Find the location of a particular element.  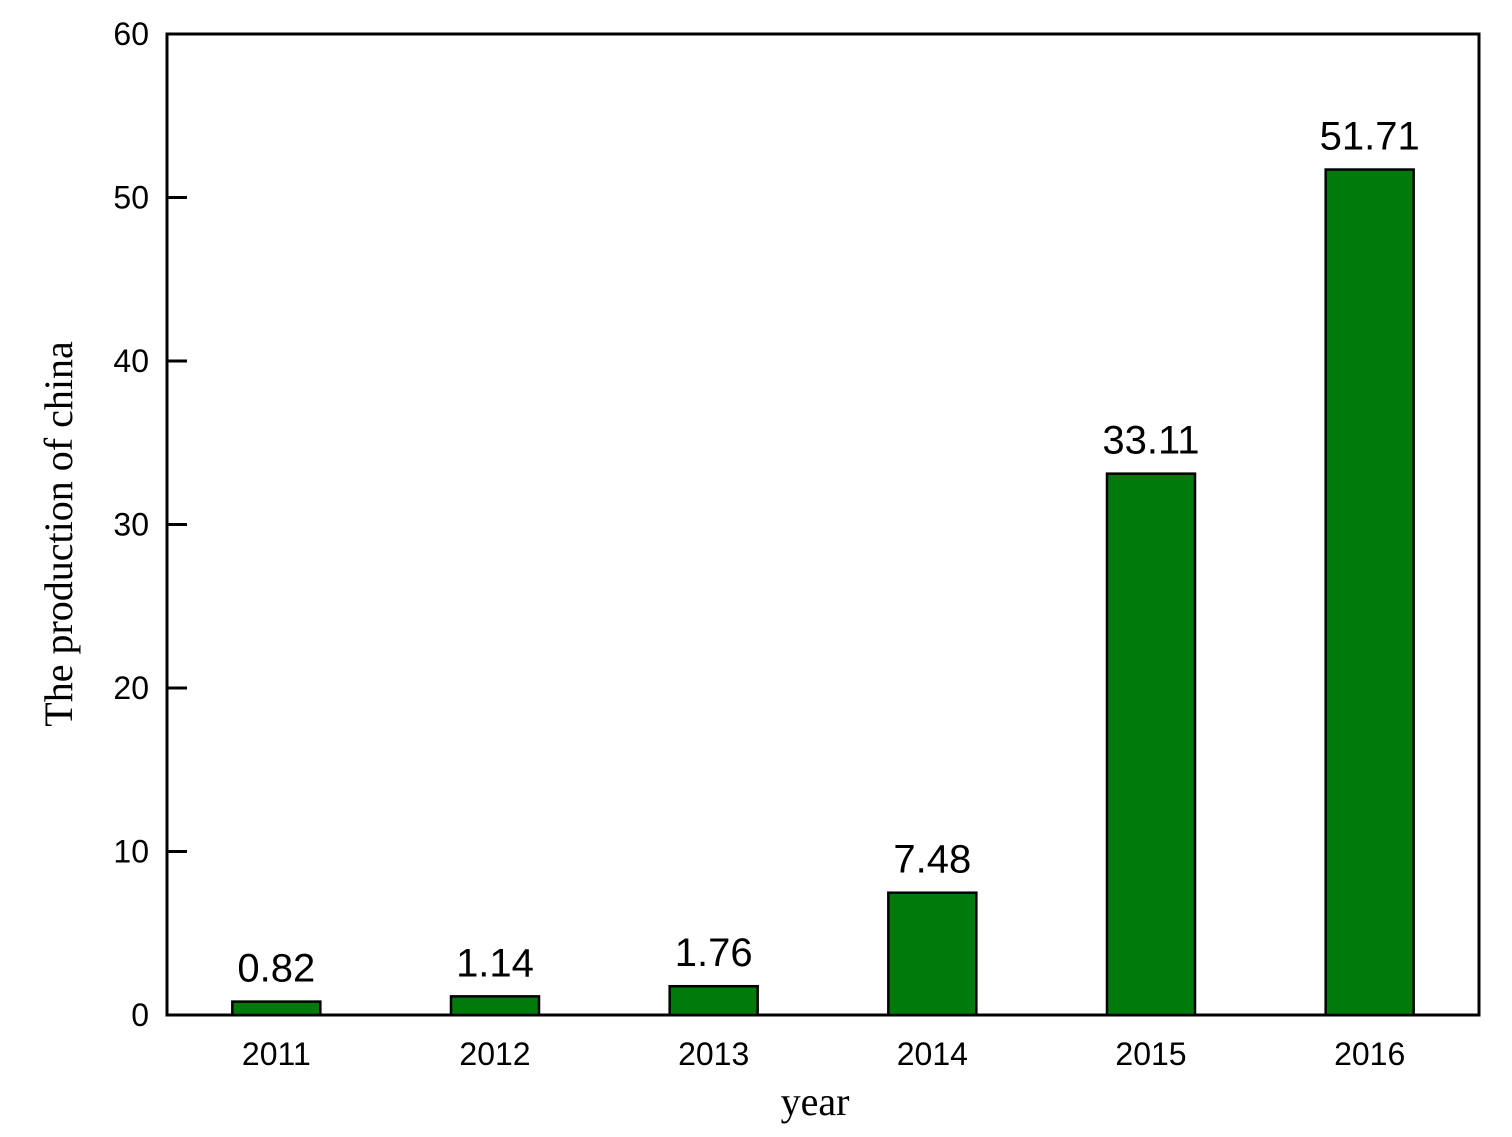

data-label-2011: 0.82 is located at coordinates (276, 969).